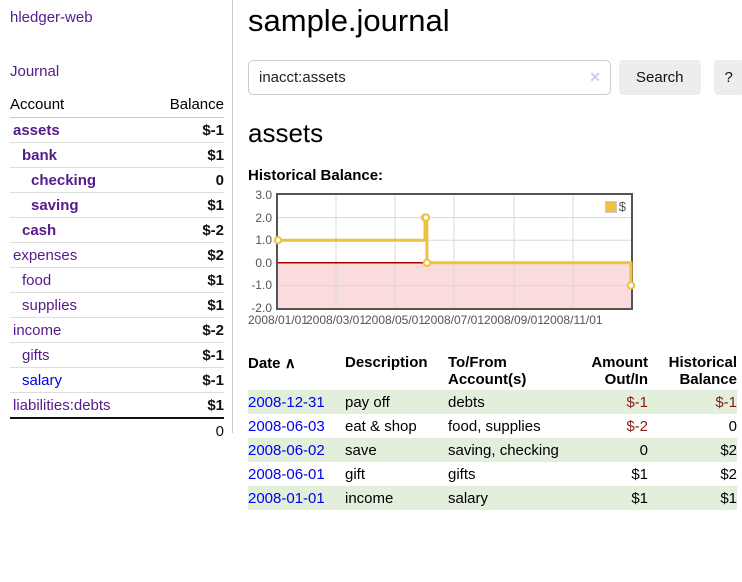 Image resolution: width=742 pixels, height=582 pixels. I want to click on account-link: assets, so click(36, 130).